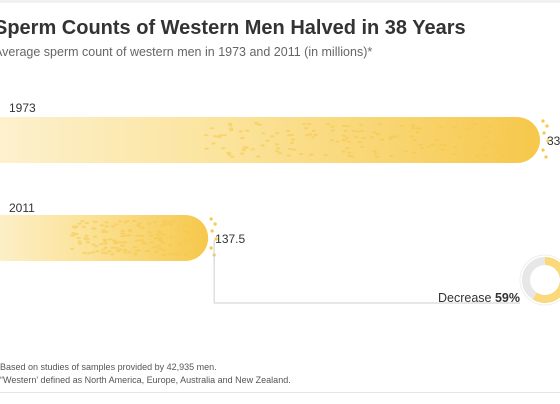 The height and width of the screenshot is (404, 560). What do you see at coordinates (546, 280) in the screenshot?
I see `donut-decrease-arc` at bounding box center [546, 280].